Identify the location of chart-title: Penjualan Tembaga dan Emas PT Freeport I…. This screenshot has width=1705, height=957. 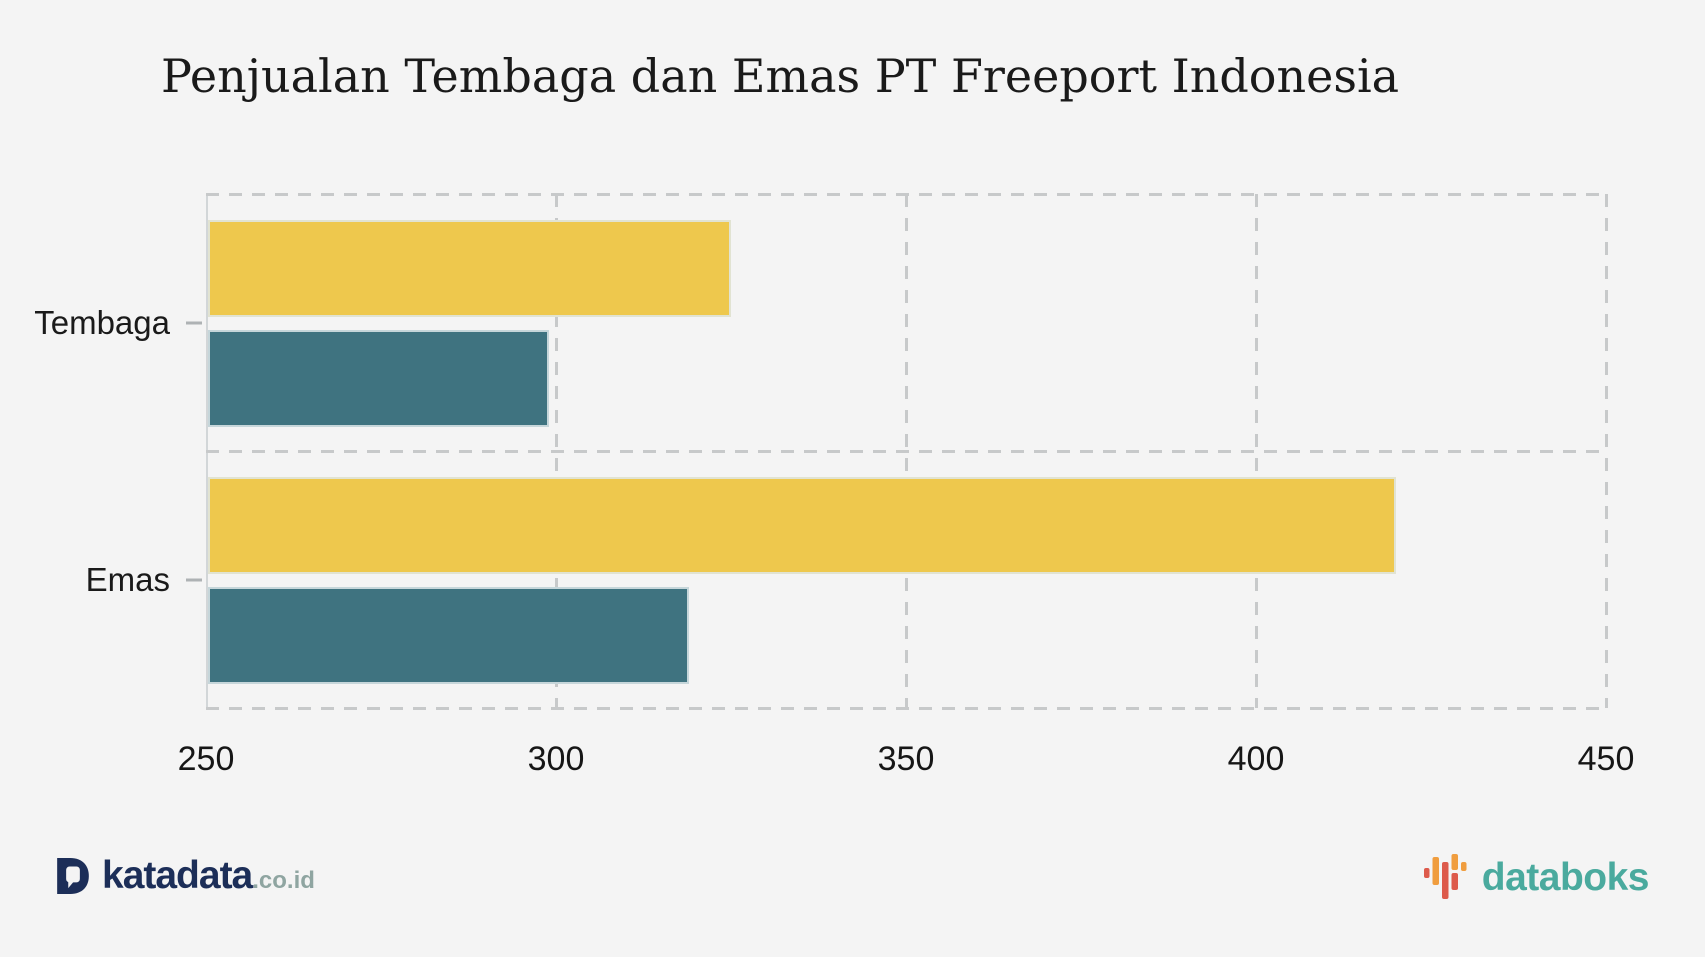
(780, 76).